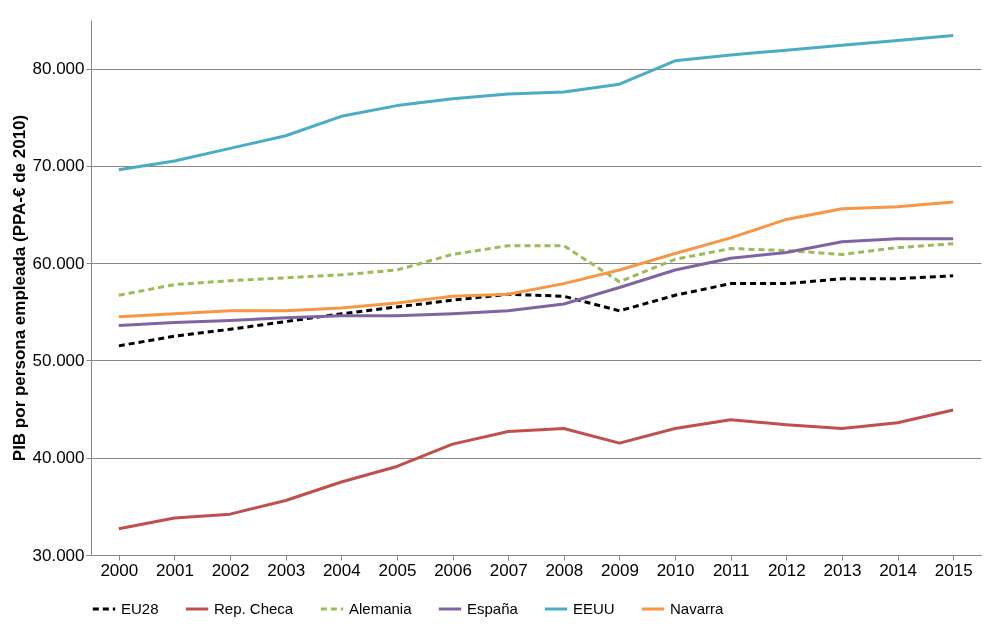  I want to click on x-tick-label: 2001, so click(175, 570).